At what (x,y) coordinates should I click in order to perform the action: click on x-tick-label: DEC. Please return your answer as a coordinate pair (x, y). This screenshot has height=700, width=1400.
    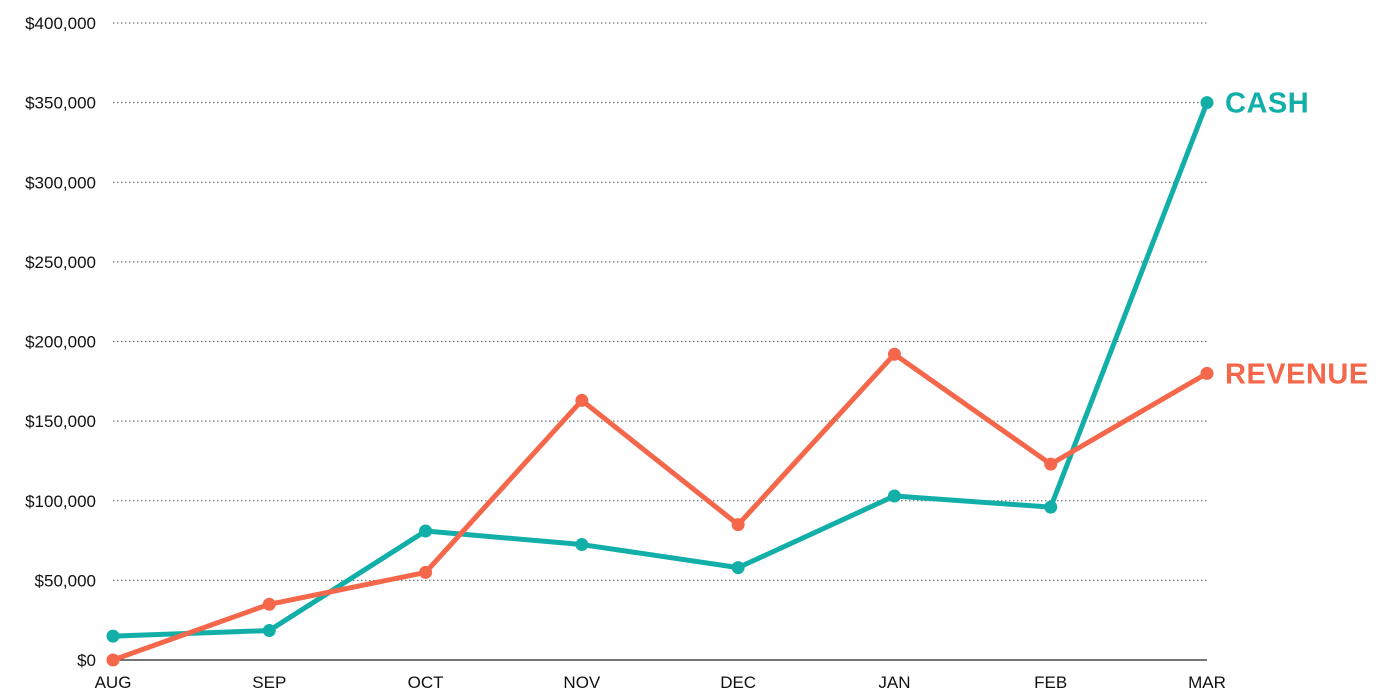
    Looking at the image, I should click on (738, 682).